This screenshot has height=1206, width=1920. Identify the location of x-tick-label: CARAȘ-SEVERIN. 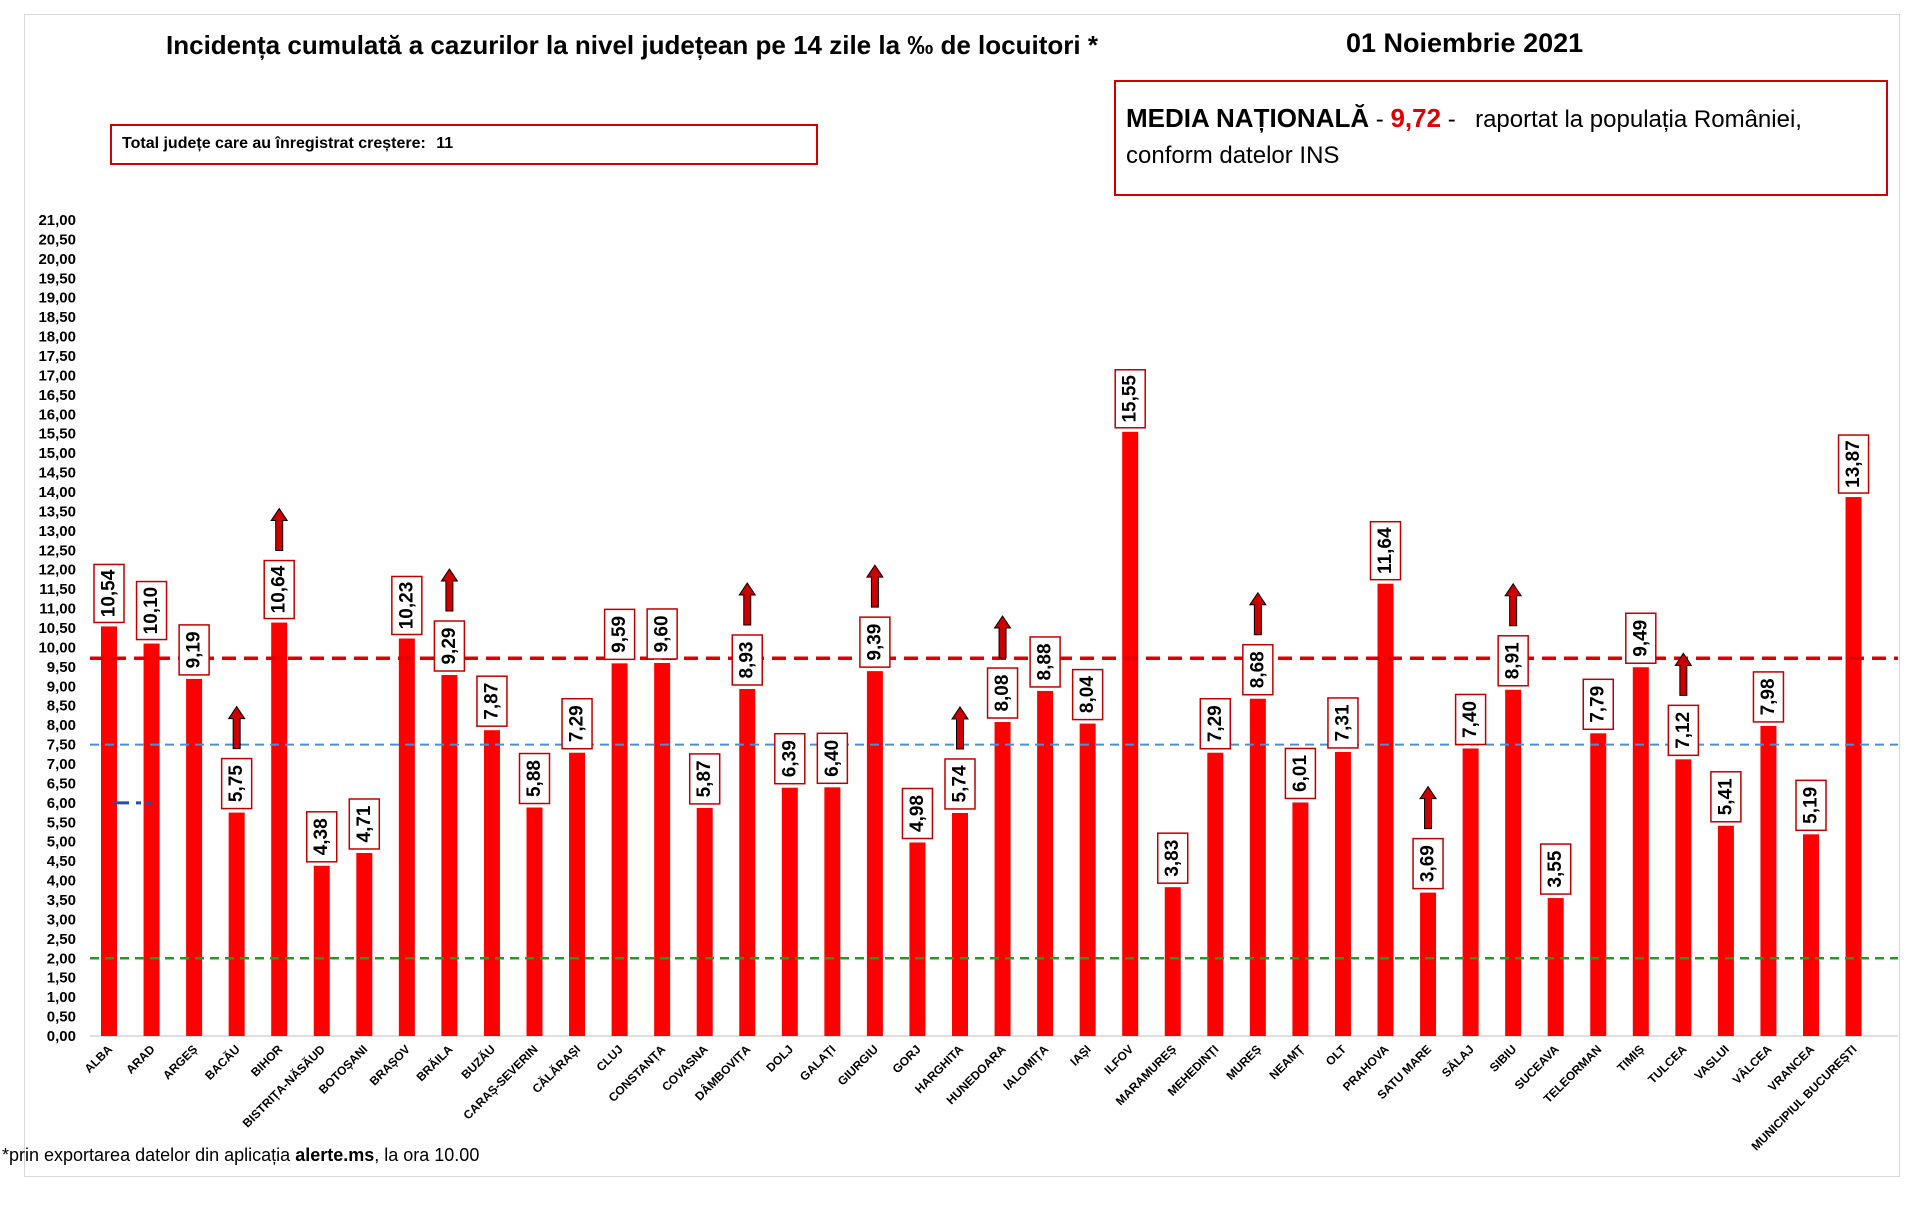
(500, 1082).